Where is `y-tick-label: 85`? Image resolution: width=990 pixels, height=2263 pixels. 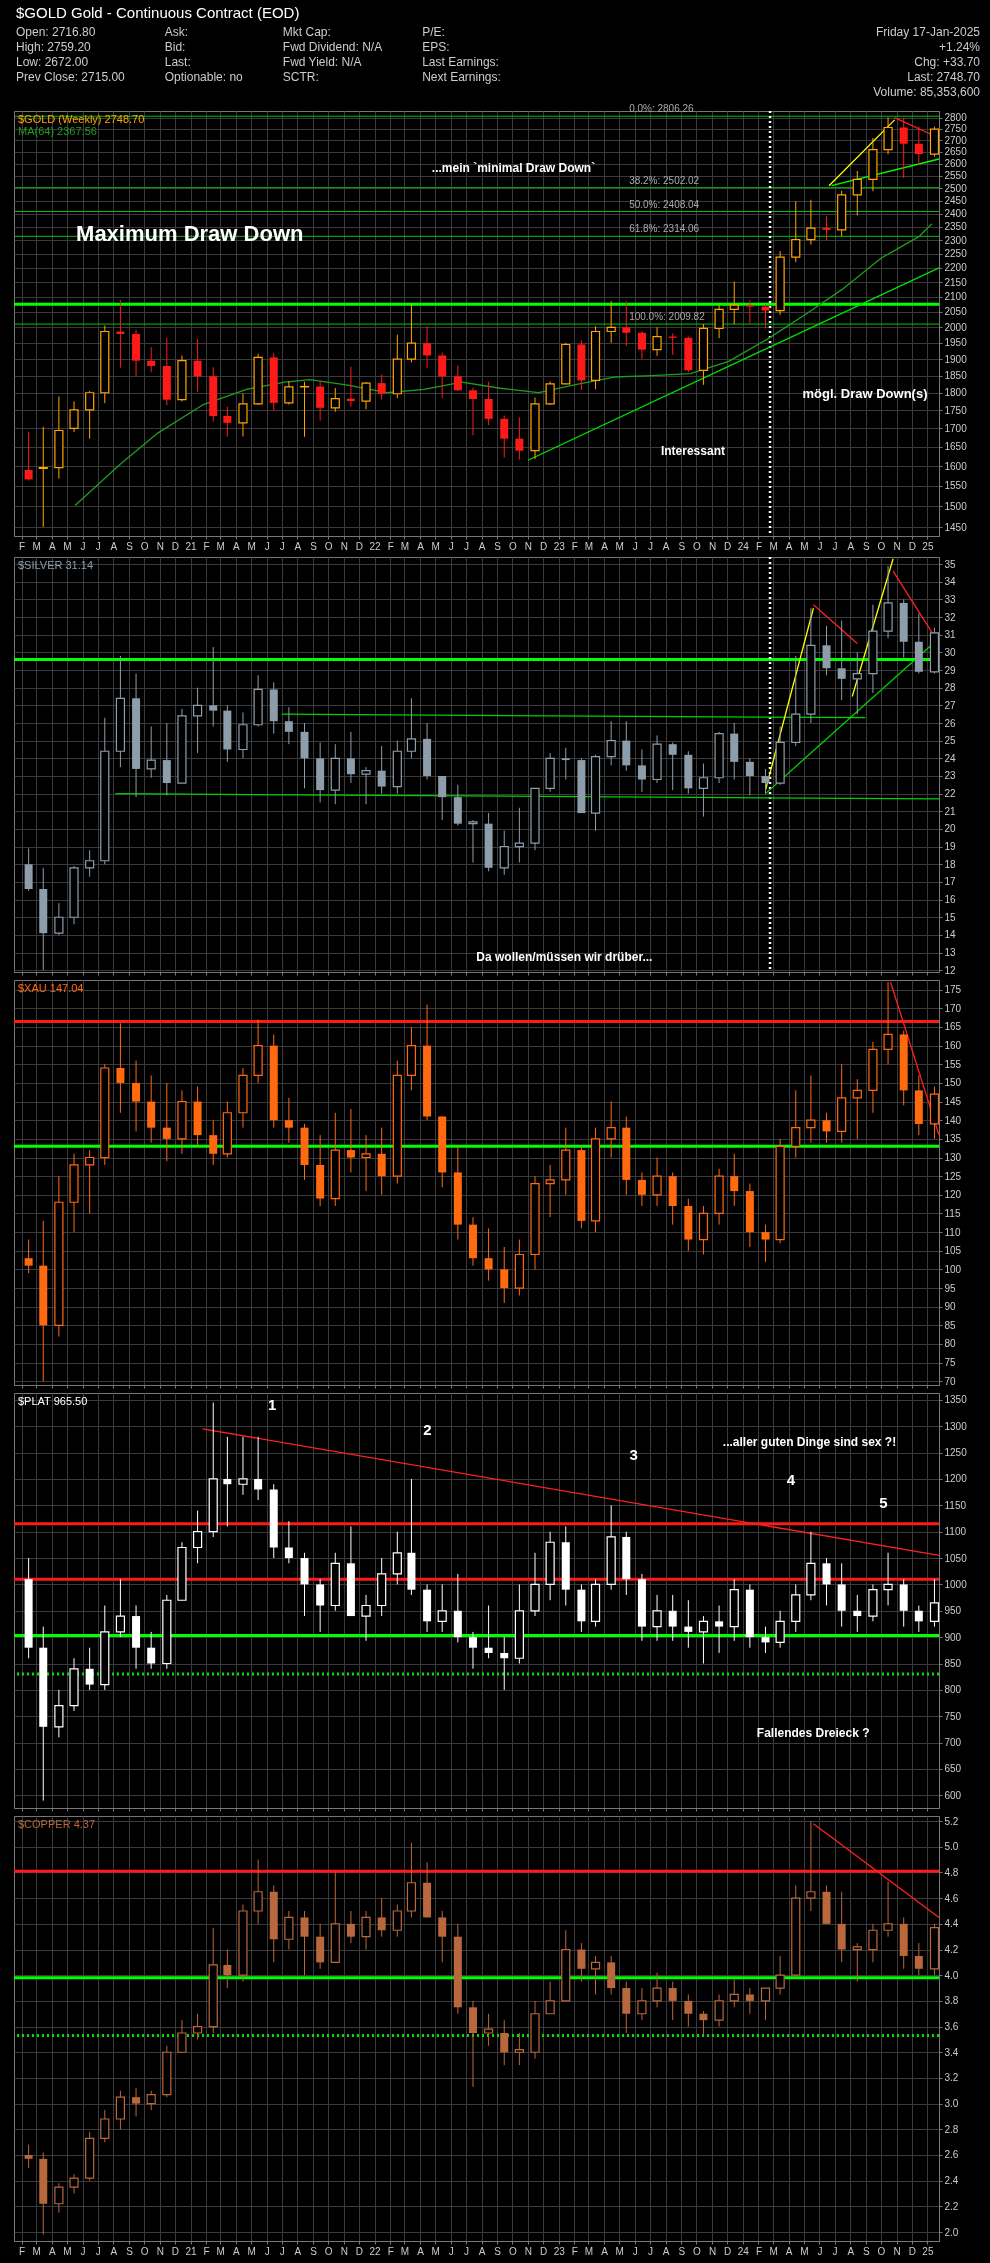
y-tick-label: 85 is located at coordinates (950, 1325).